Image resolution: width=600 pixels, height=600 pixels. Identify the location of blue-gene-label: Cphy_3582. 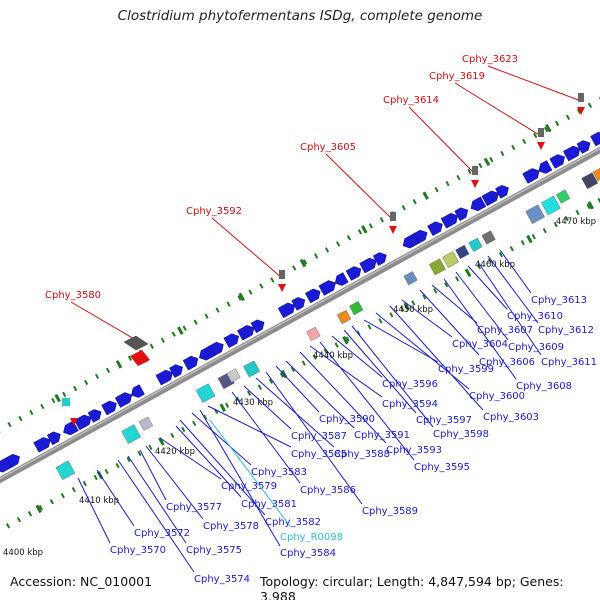
(293, 522).